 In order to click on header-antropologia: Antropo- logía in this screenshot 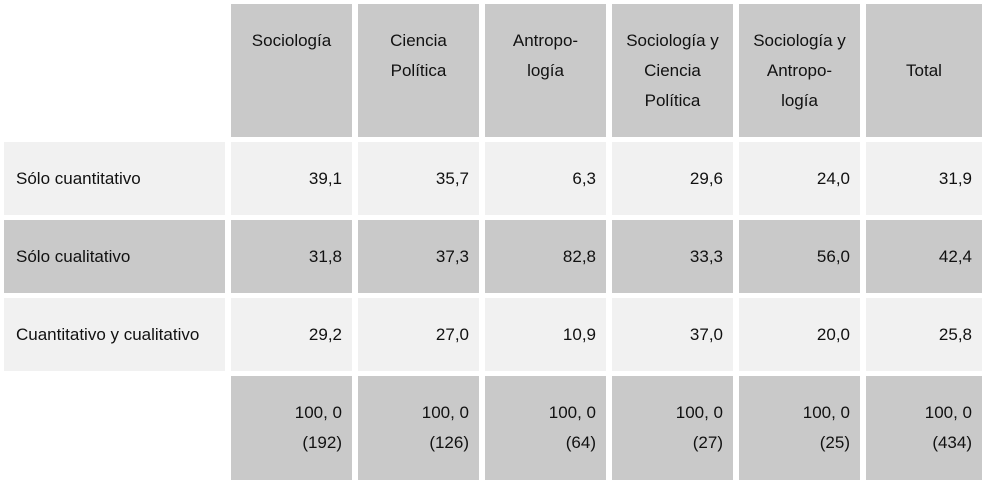, I will do `click(545, 70)`.